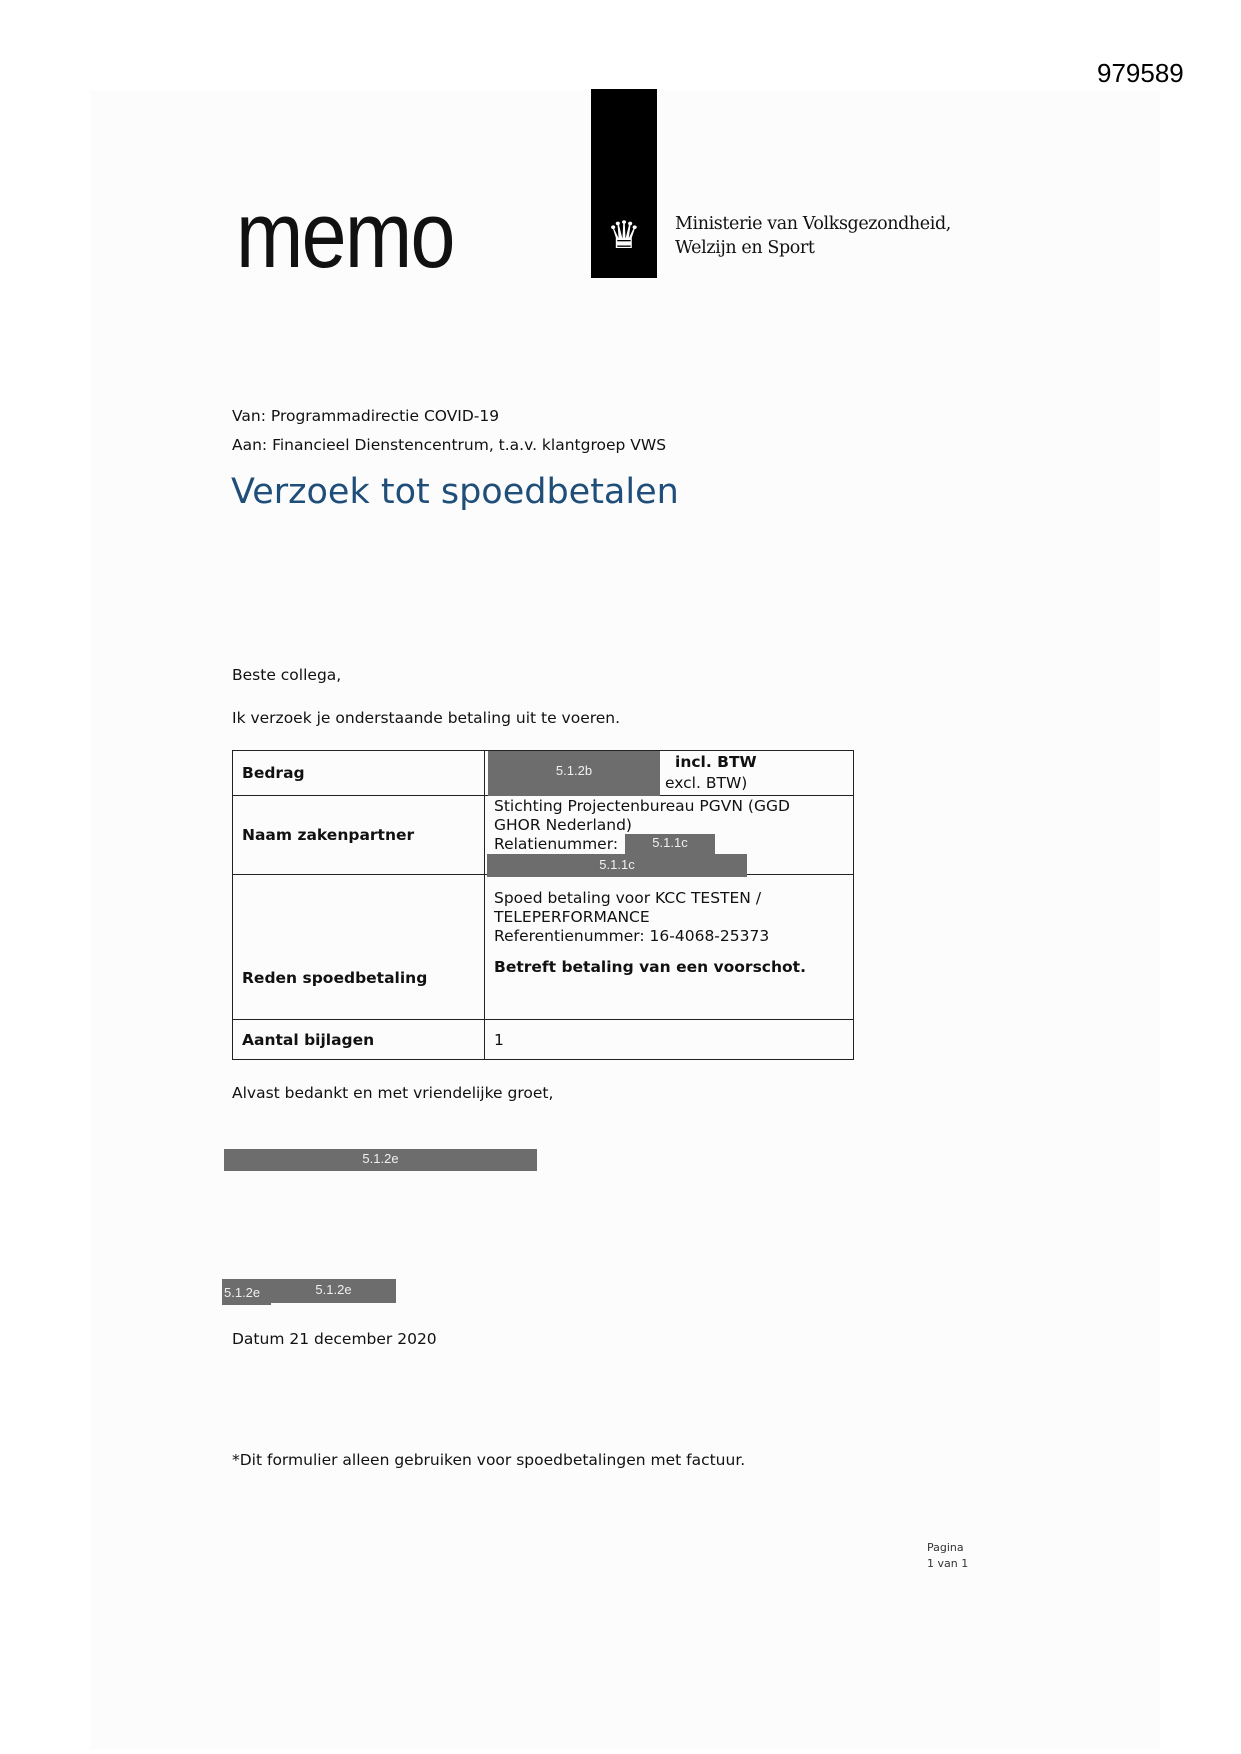 Image resolution: width=1241 pixels, height=1754 pixels. I want to click on ministry-line-2: Welzijn en Sport, so click(745, 248).